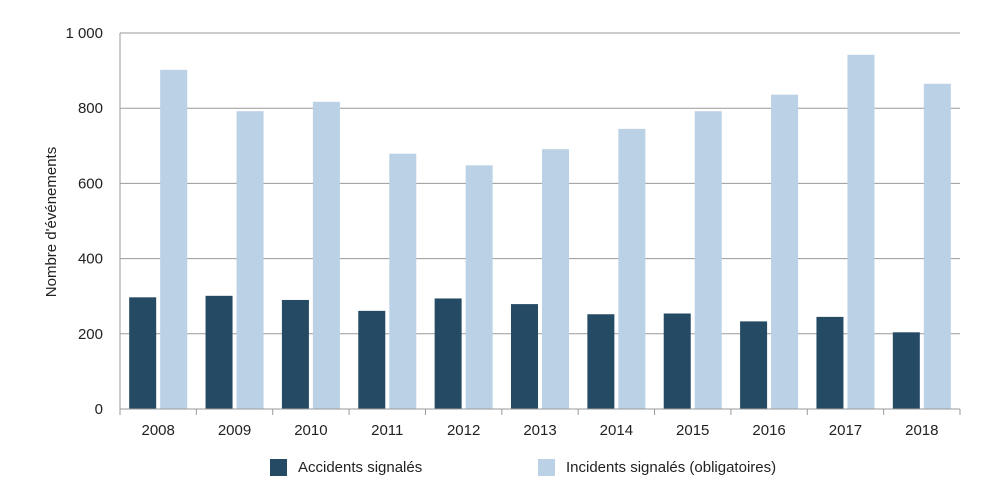  What do you see at coordinates (360, 467) in the screenshot?
I see `legend-label-accidents: Accidents signalés` at bounding box center [360, 467].